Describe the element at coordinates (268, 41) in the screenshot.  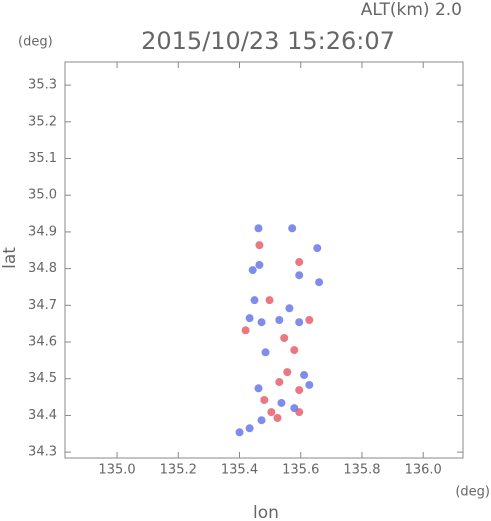
I see `chart-title: 2015/10/23 15:26:07` at that location.